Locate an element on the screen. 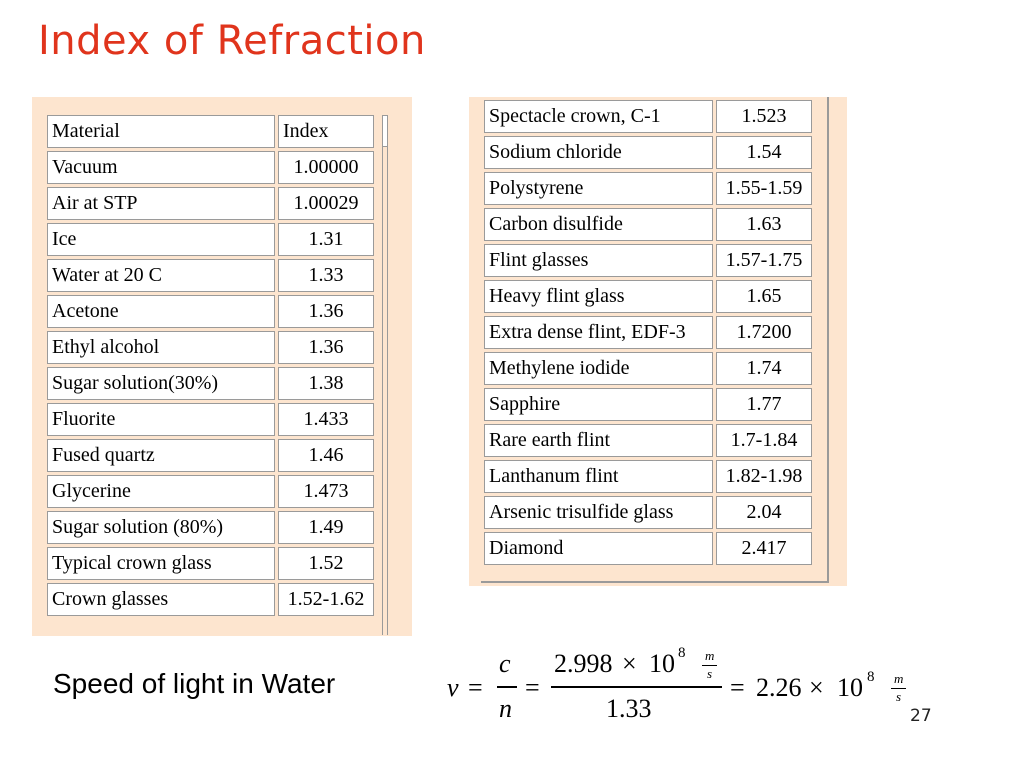 Image resolution: width=1024 pixels, height=768 pixels. material-cell: Spectacle crown, C-1 is located at coordinates (598, 116).